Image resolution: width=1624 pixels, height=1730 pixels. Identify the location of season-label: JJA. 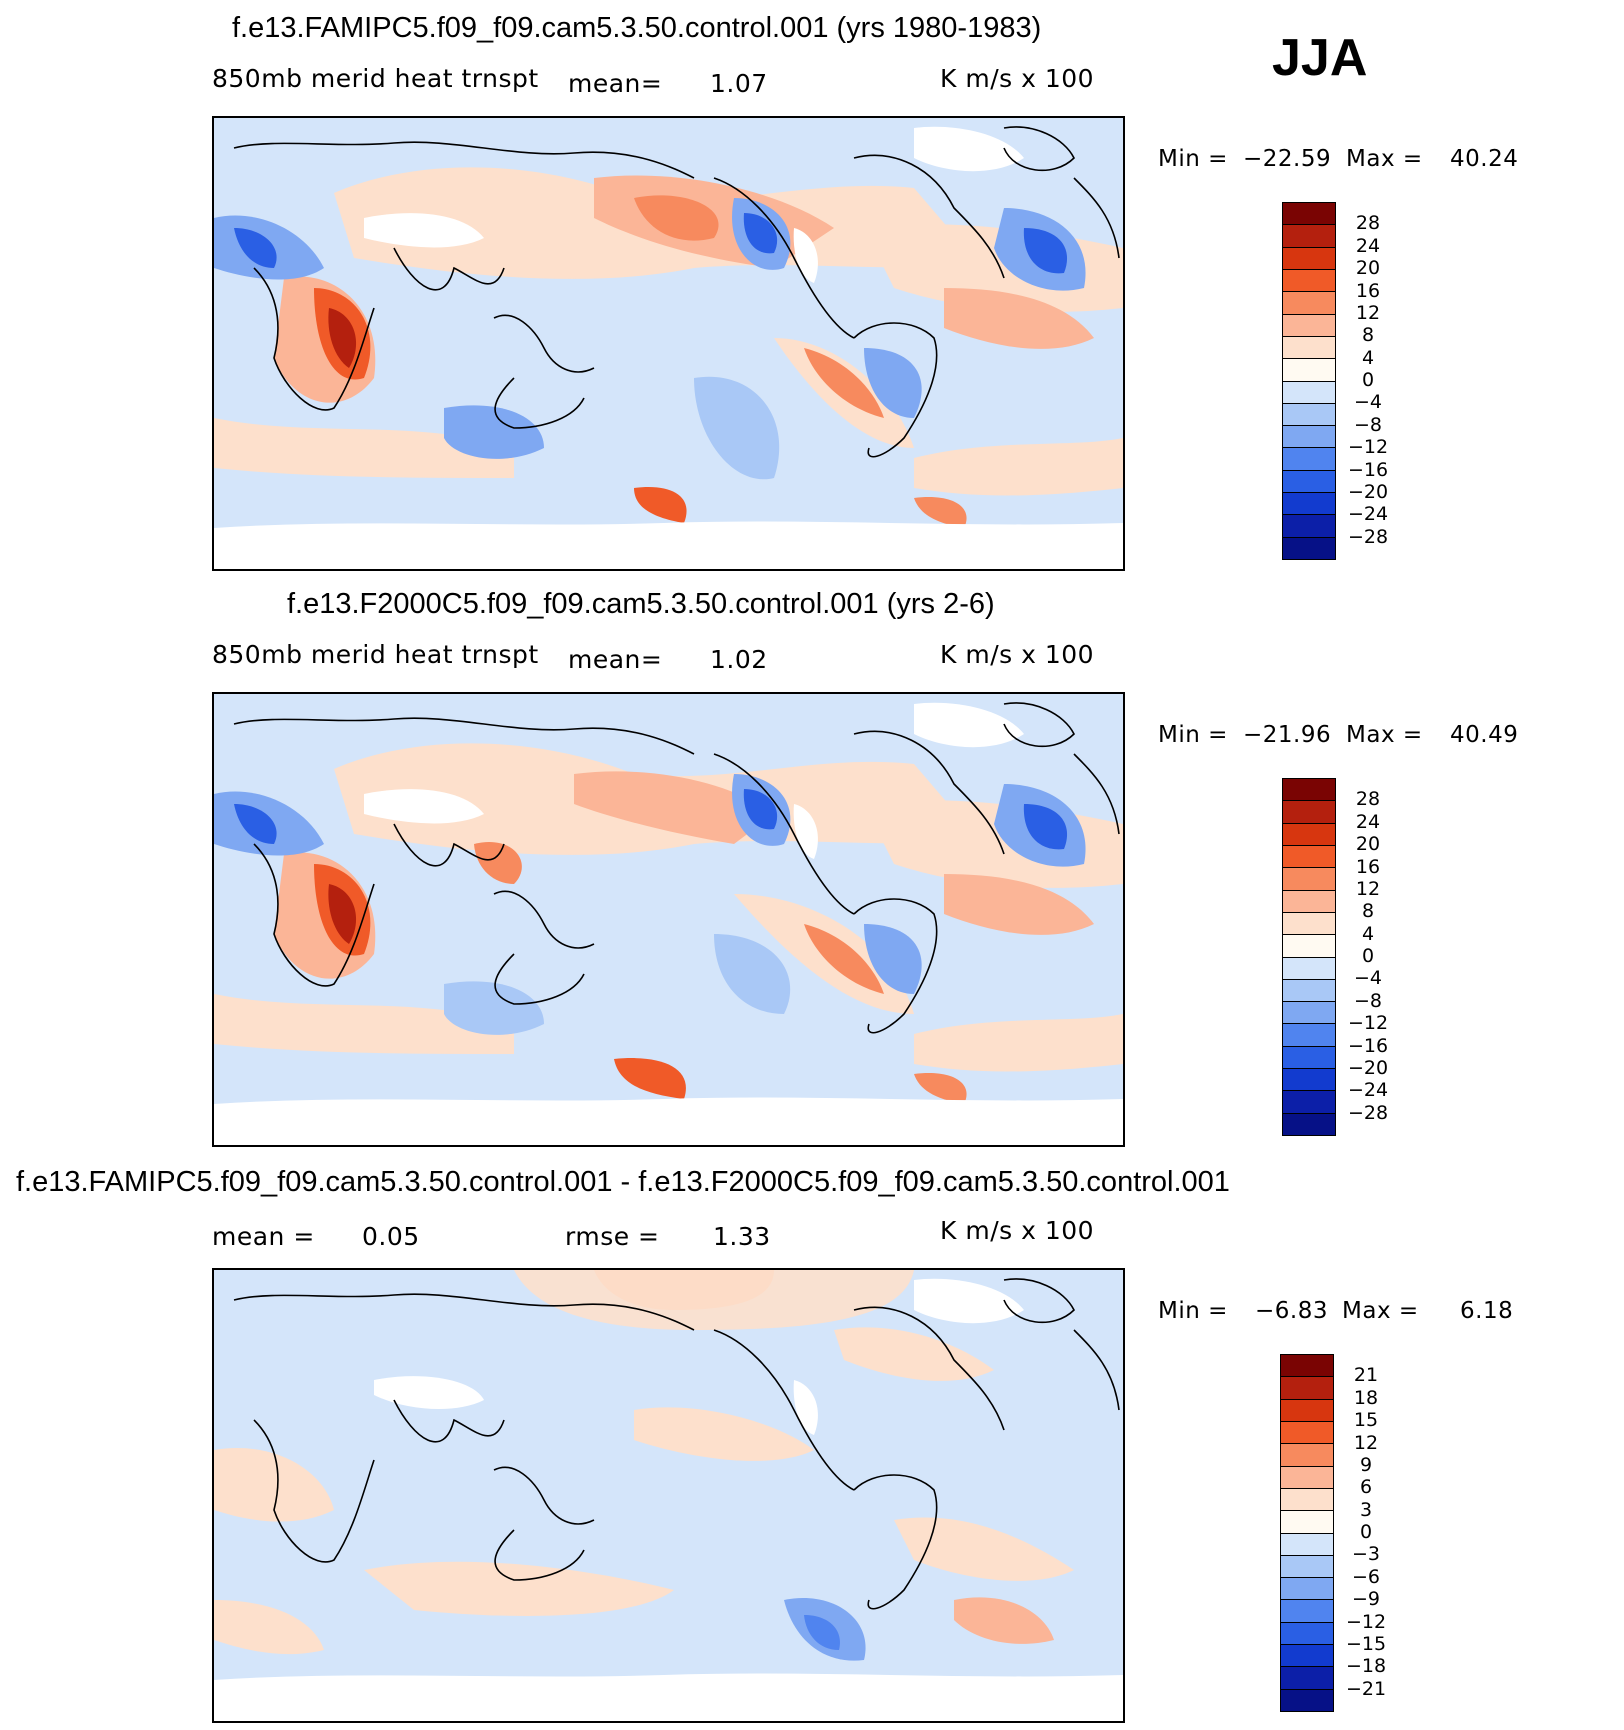
(1320, 58).